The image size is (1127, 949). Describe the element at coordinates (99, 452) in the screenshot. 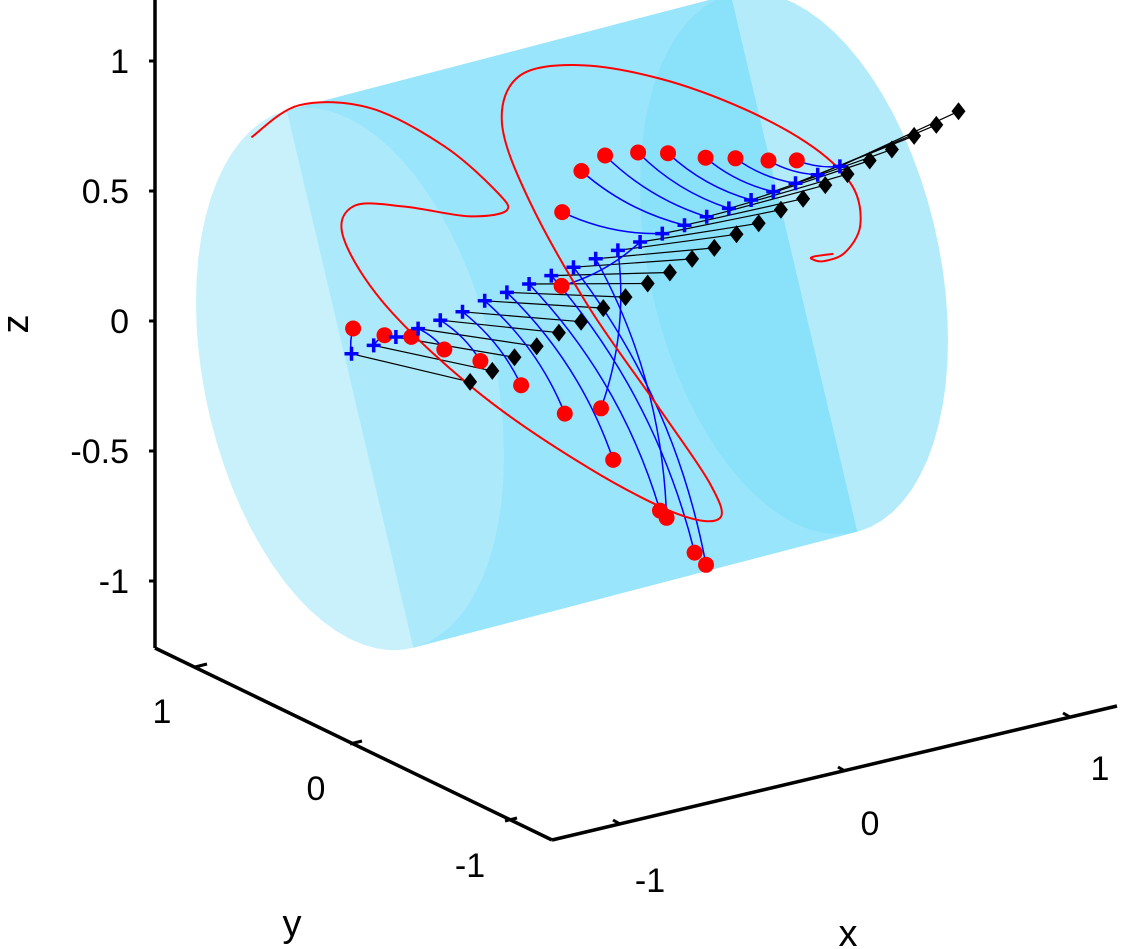

I see `z-tick-label: -0.5` at that location.